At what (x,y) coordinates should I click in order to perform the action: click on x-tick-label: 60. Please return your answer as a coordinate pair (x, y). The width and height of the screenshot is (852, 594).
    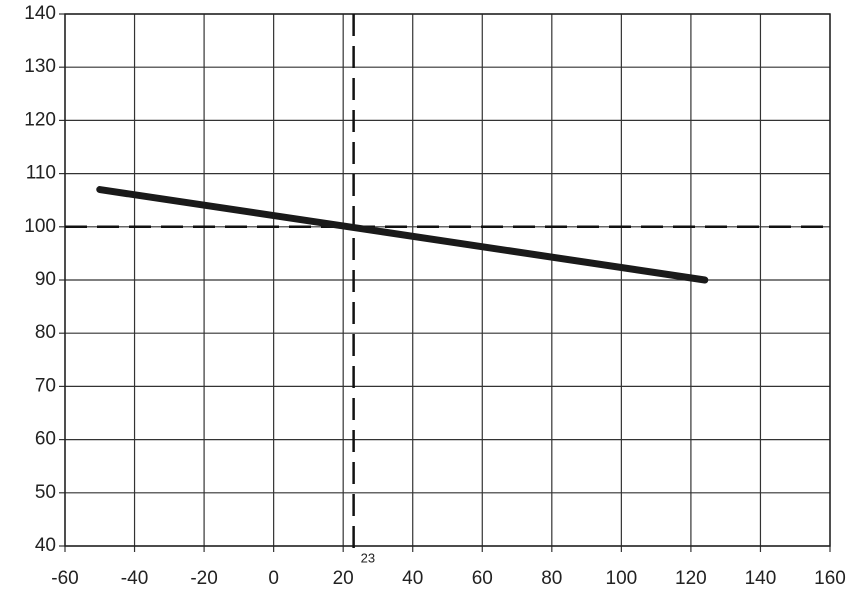
    Looking at the image, I should click on (482, 578).